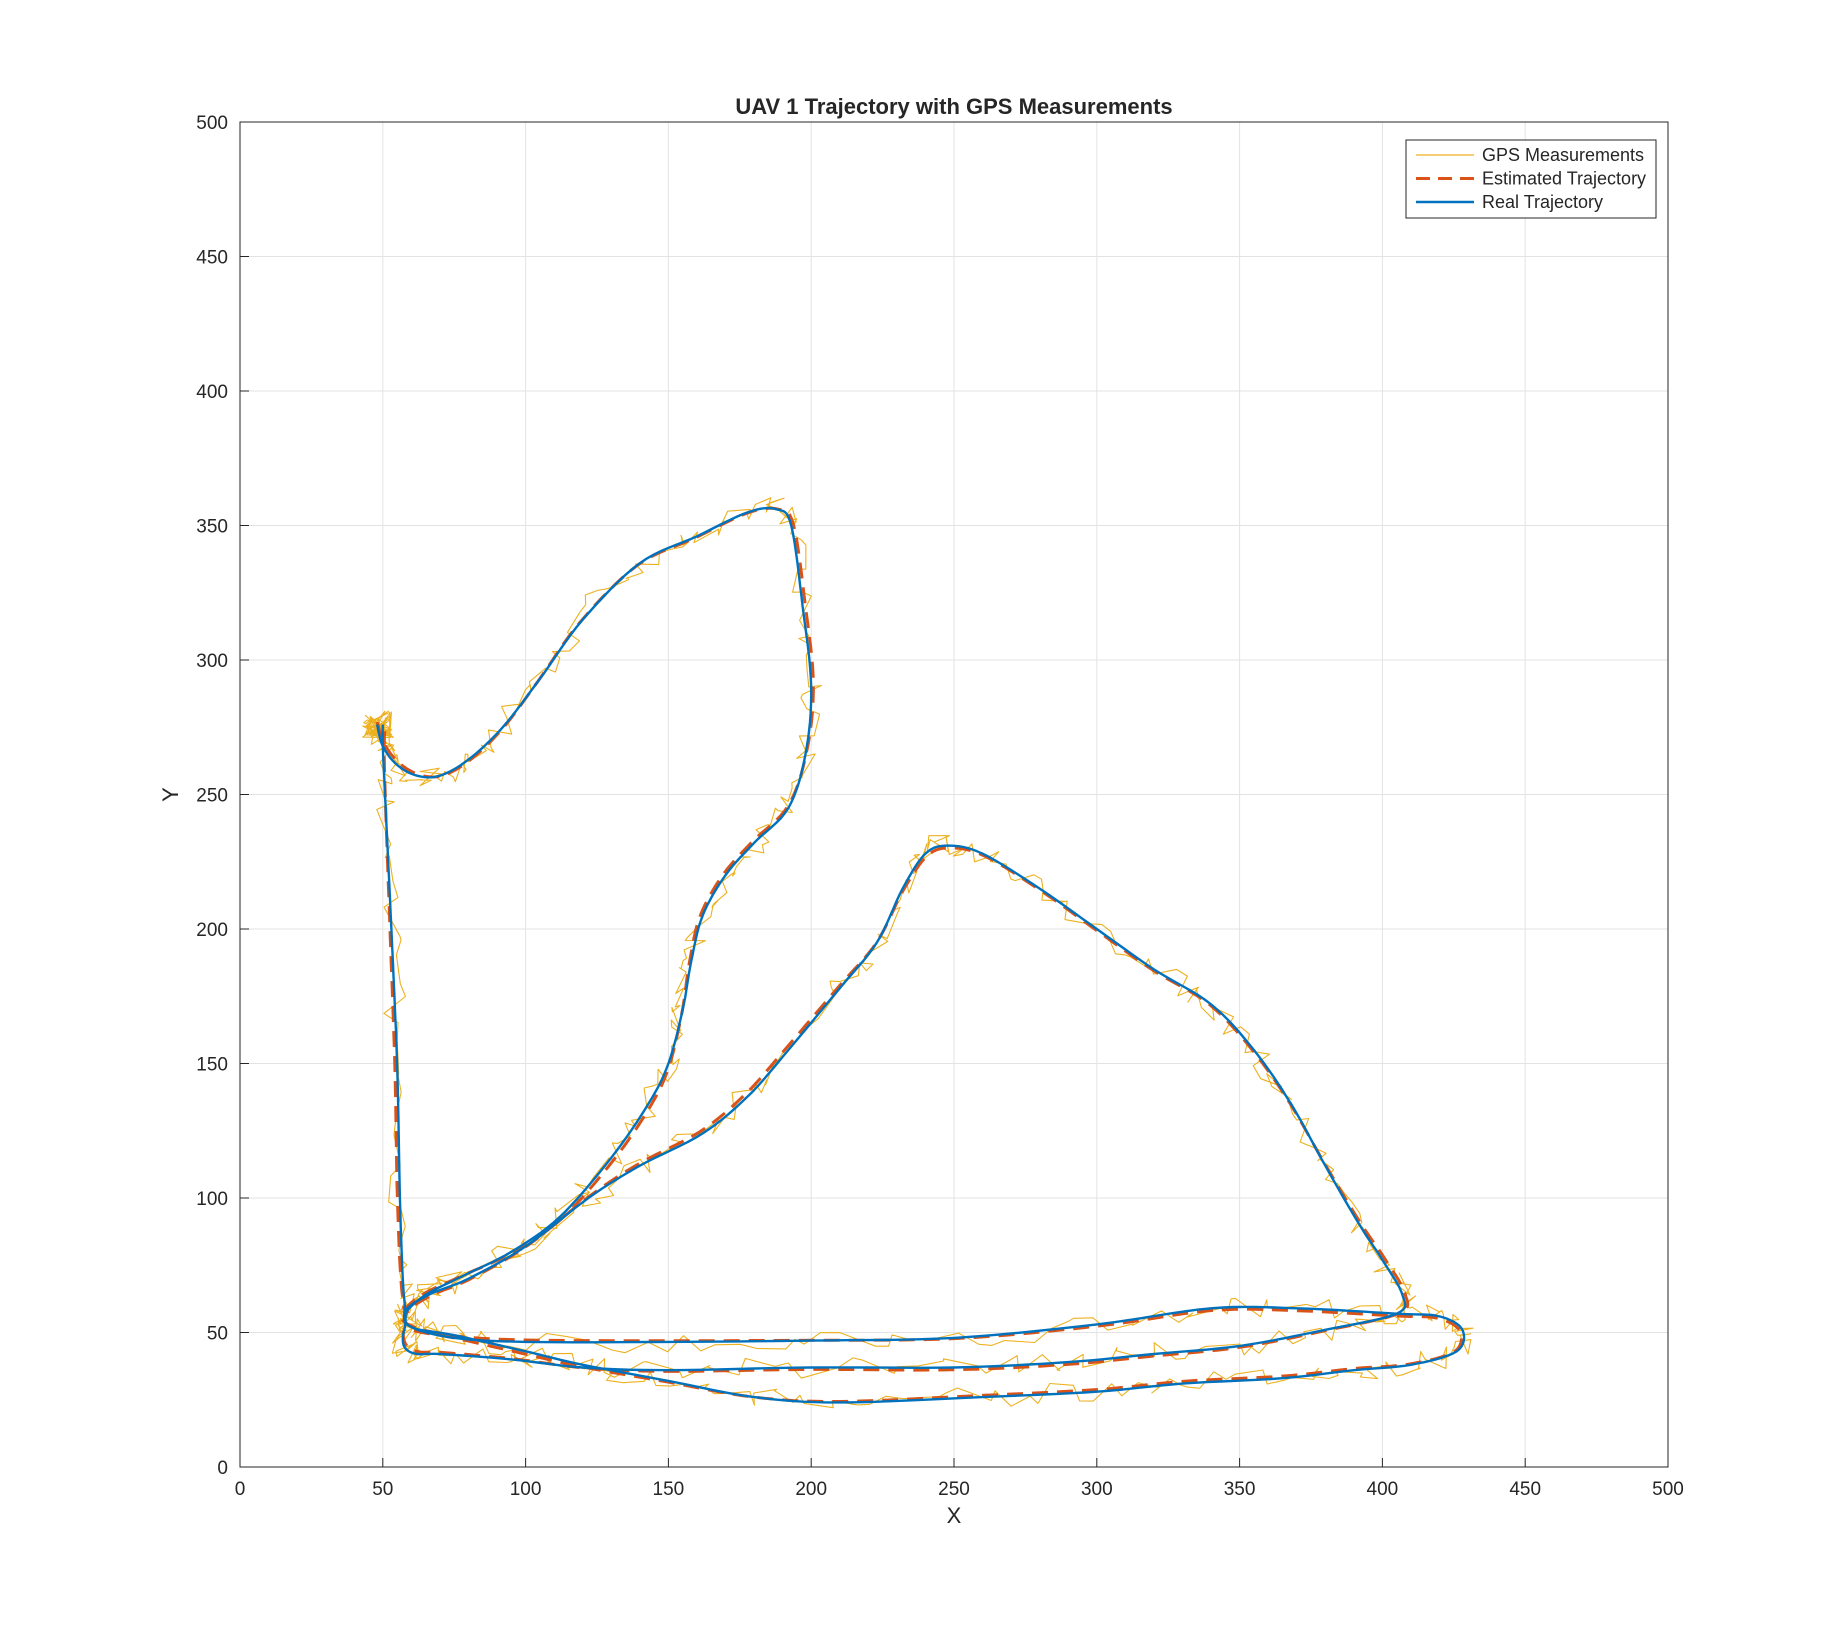 The height and width of the screenshot is (1642, 1832). What do you see at coordinates (1525, 1489) in the screenshot?
I see `x-tick-label: 450` at bounding box center [1525, 1489].